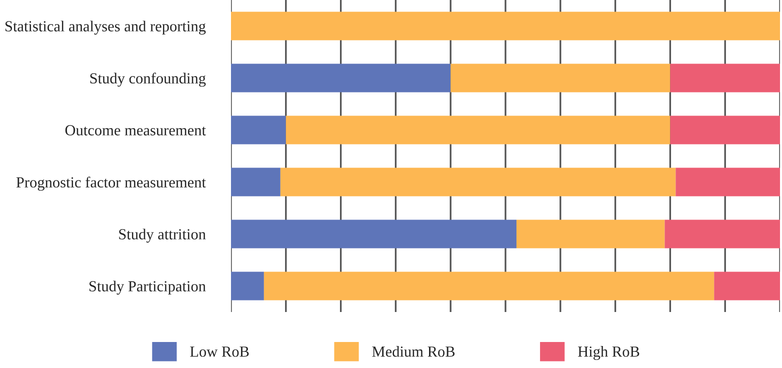  Describe the element at coordinates (162, 235) in the screenshot. I see `y-tick-label: Study attrition` at that location.